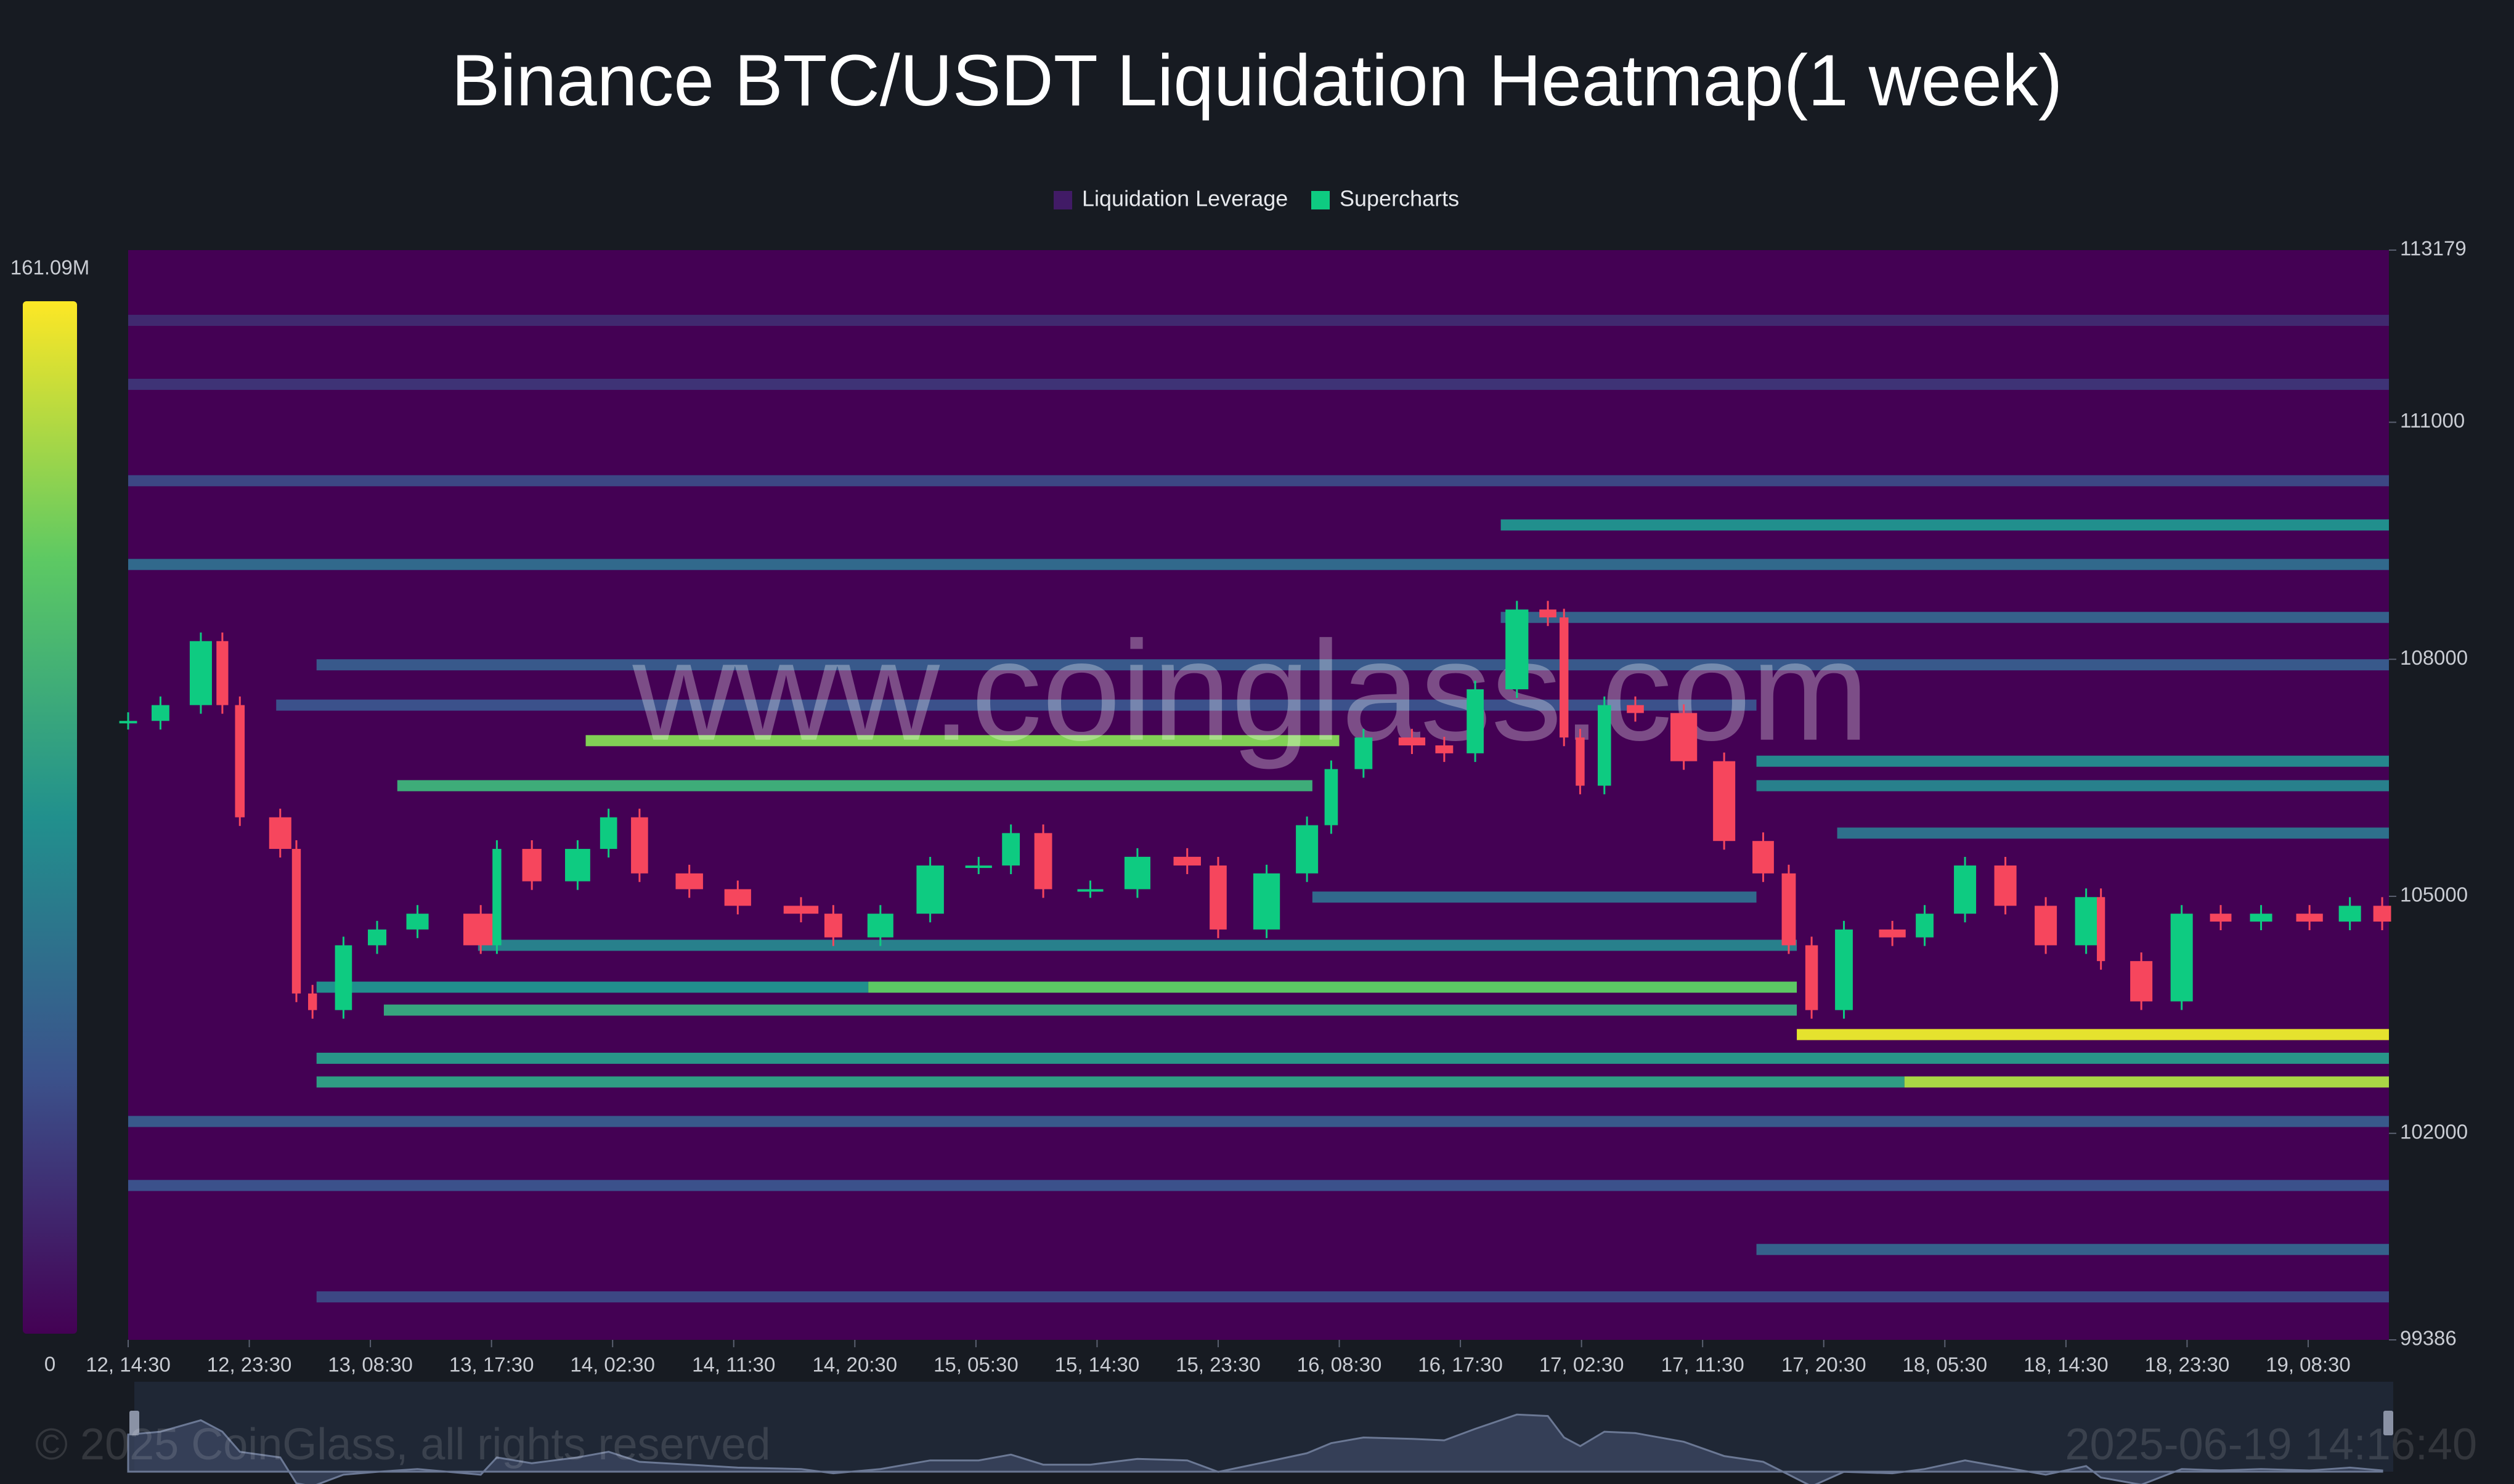 The height and width of the screenshot is (1484, 2514). Describe the element at coordinates (403, 1444) in the screenshot. I see `copyright: © 2025 CoinGlass, all rights reserved` at that location.